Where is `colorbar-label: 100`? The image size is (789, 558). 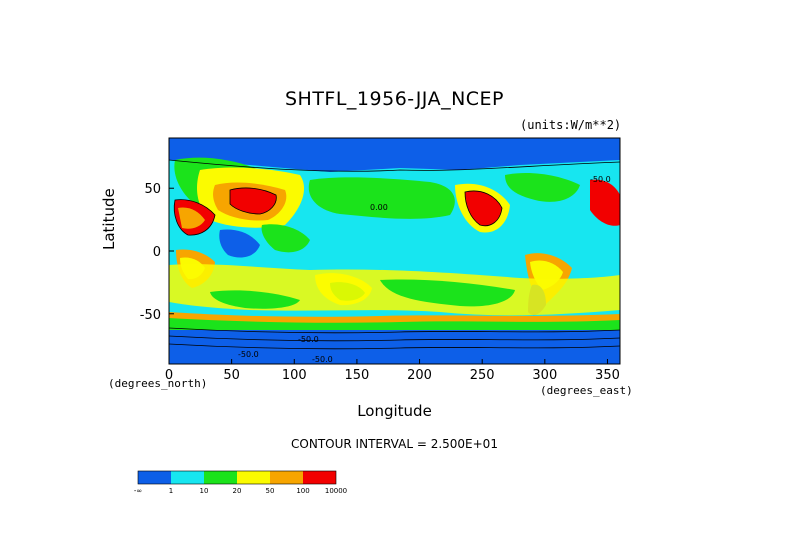 colorbar-label: 100 is located at coordinates (302, 491).